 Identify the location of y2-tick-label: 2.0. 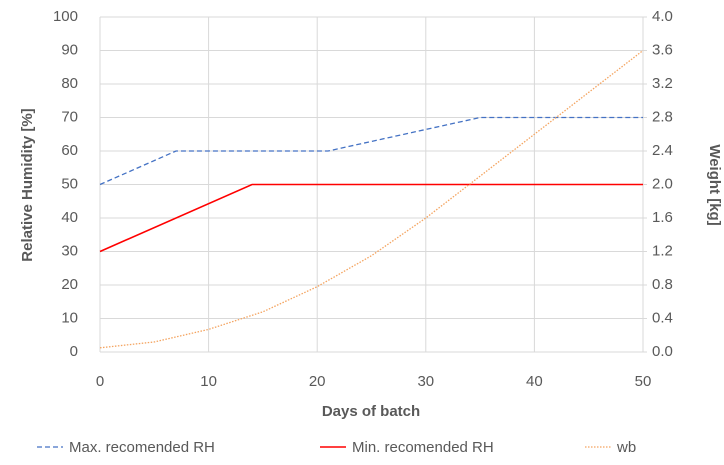
(662, 183).